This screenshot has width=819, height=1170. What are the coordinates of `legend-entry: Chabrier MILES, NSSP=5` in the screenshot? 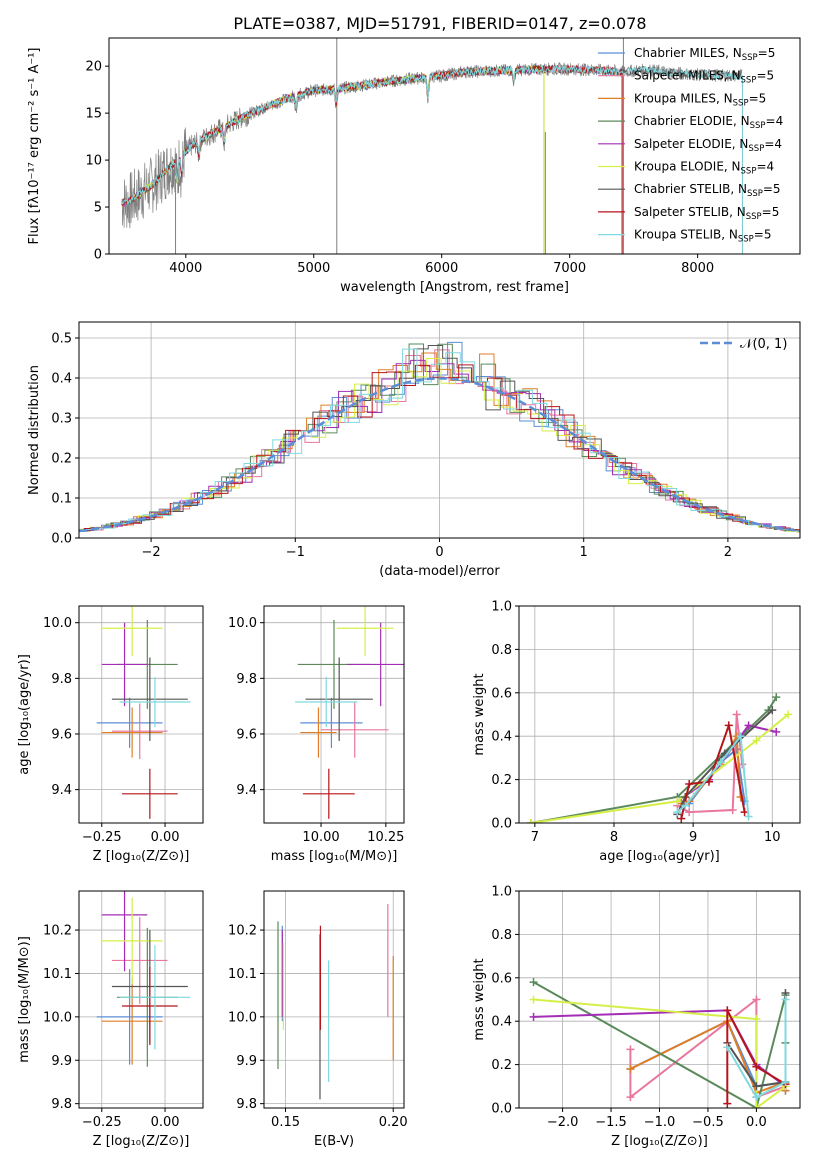 It's located at (704, 54).